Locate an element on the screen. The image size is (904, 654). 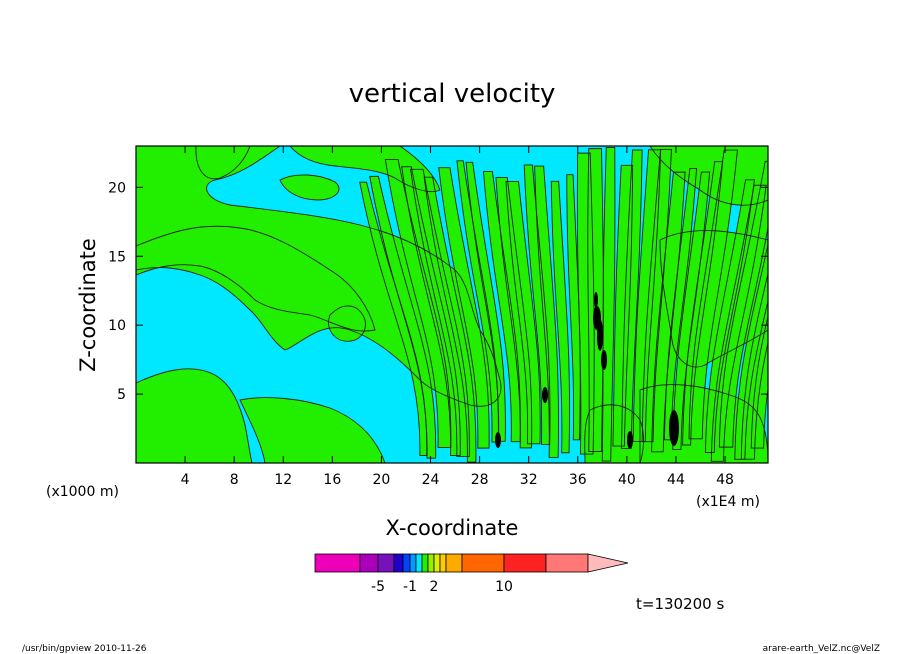
green-plume-11-outline is located at coordinates (523, 312).